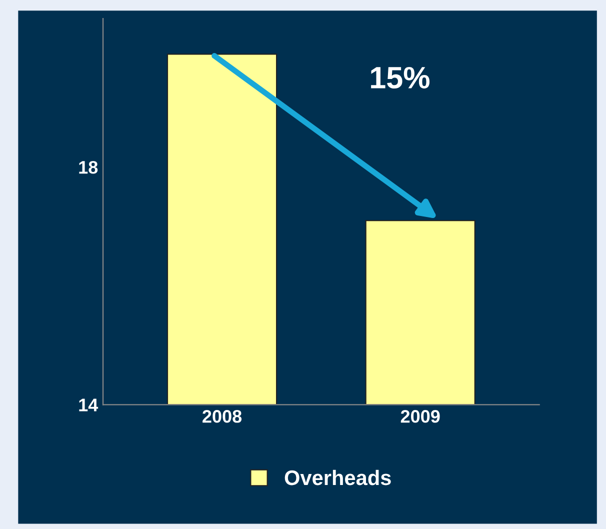 Image resolution: width=606 pixels, height=529 pixels. I want to click on y-tick-label: 14, so click(88, 405).